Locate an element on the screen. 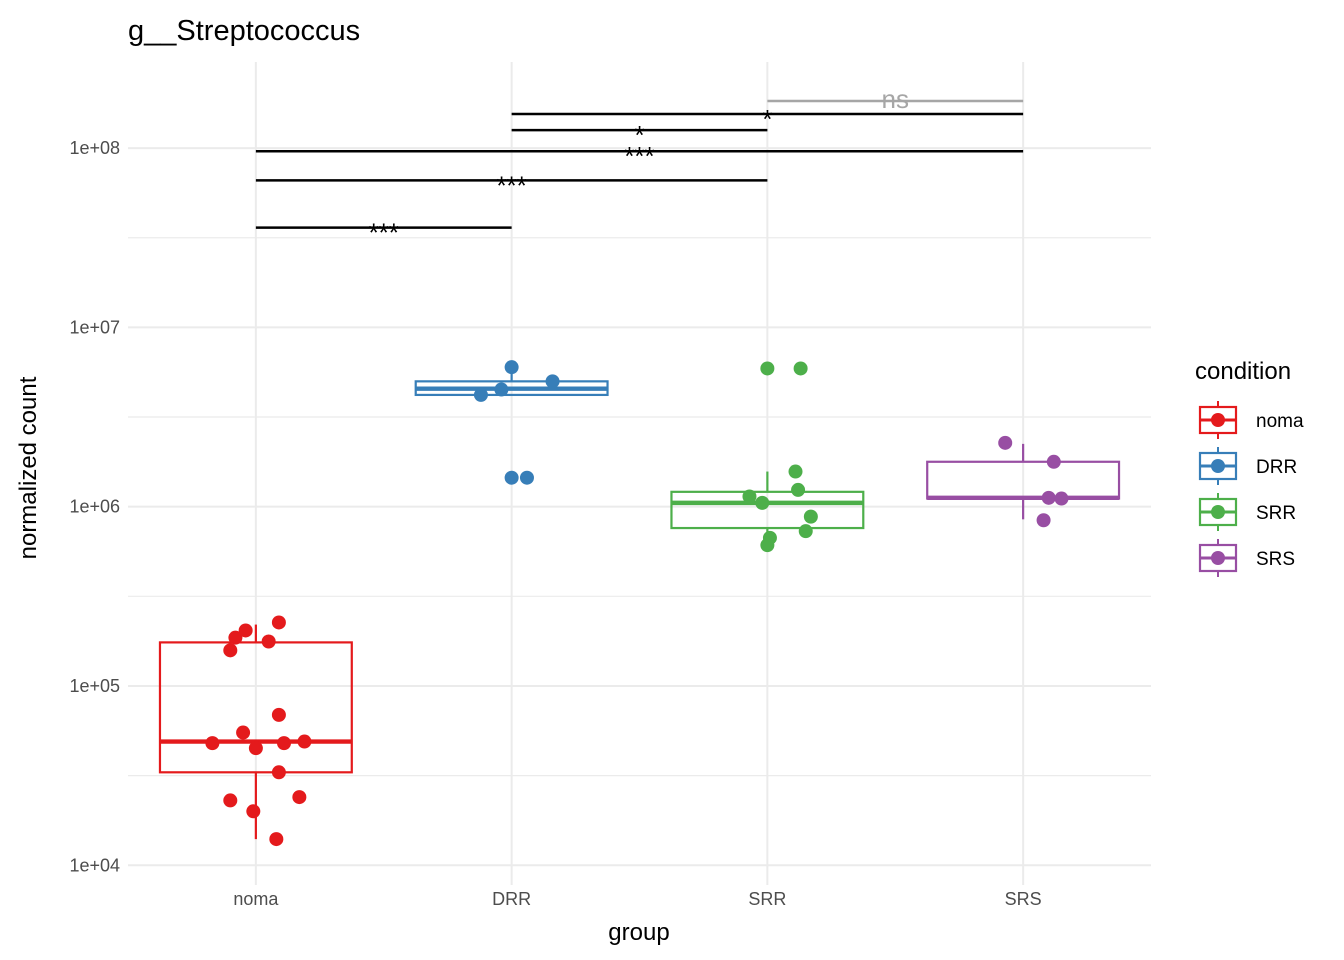  significance-label: ns is located at coordinates (895, 99).